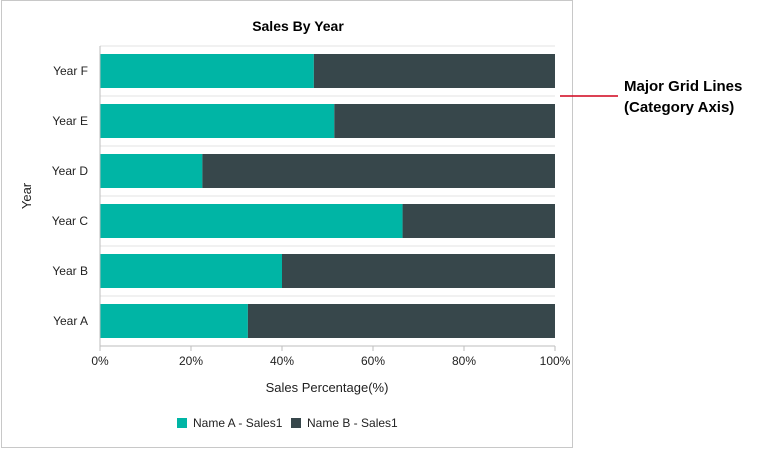 The height and width of the screenshot is (450, 759). What do you see at coordinates (352, 423) in the screenshot?
I see `legend-label: Name B - Sales1` at bounding box center [352, 423].